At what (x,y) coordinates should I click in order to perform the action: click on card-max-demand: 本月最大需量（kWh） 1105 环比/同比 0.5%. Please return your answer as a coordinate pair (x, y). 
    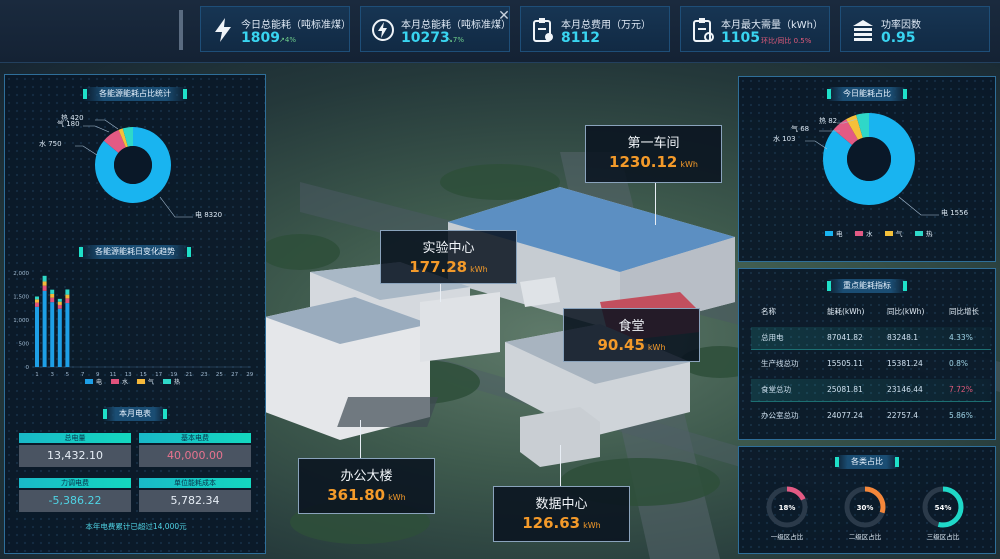
    Looking at the image, I should click on (755, 29).